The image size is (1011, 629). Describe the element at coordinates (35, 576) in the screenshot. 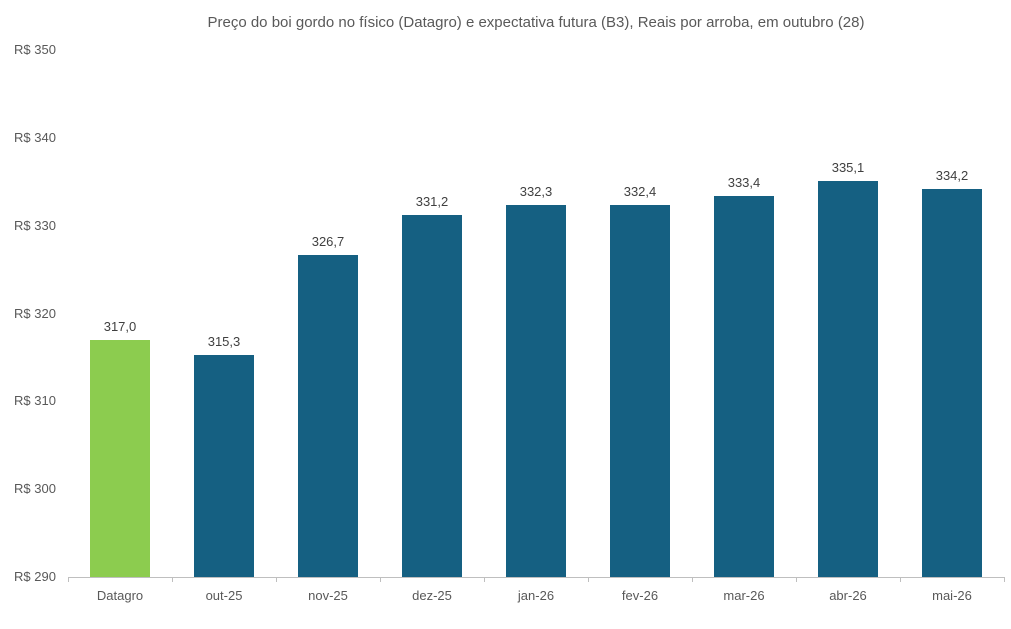

I see `y-axis-tick-label: R$ 290` at that location.